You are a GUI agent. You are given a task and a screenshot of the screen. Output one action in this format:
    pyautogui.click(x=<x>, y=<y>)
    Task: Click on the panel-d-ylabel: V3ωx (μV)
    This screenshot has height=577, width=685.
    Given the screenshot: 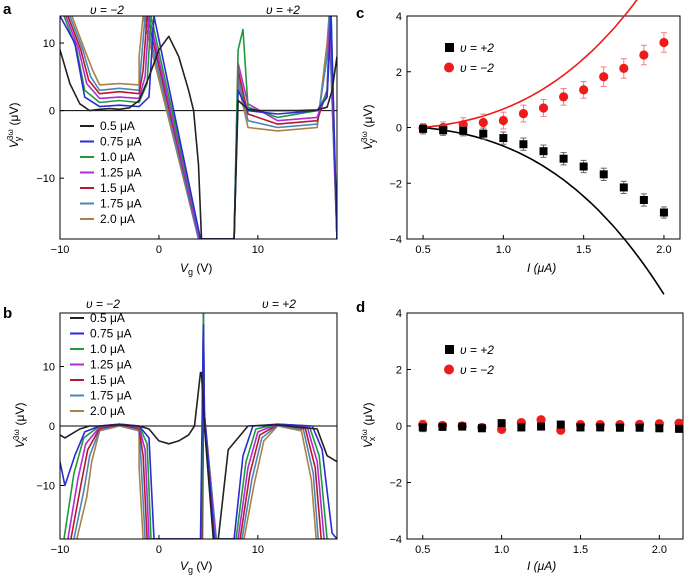 What is the action you would take?
    pyautogui.click(x=368, y=425)
    